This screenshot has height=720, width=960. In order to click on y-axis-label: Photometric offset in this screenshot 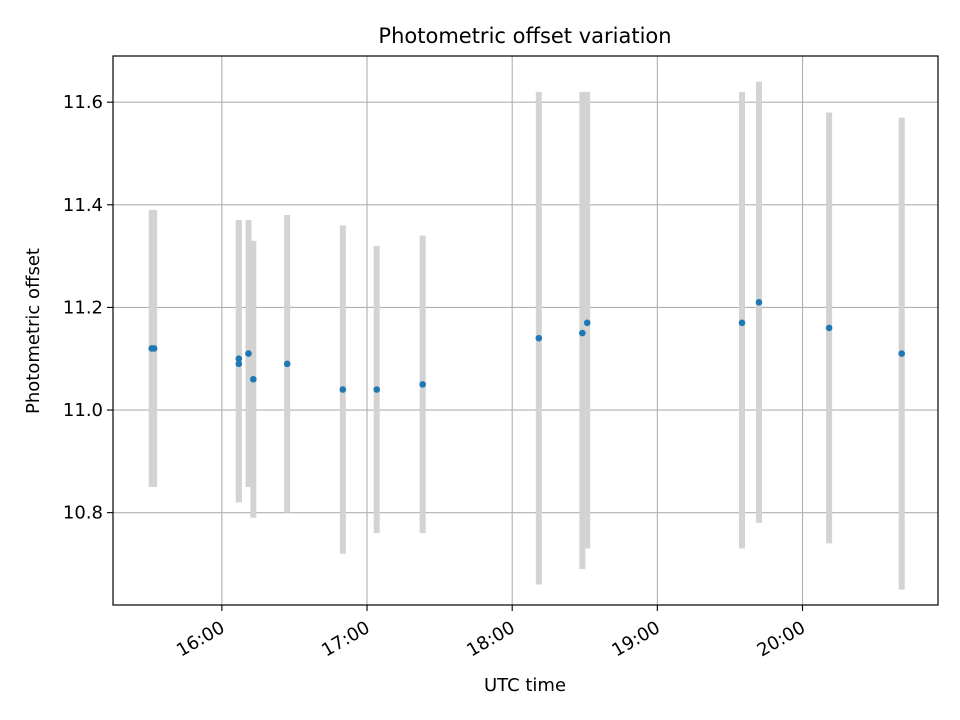, I will do `click(33, 331)`.